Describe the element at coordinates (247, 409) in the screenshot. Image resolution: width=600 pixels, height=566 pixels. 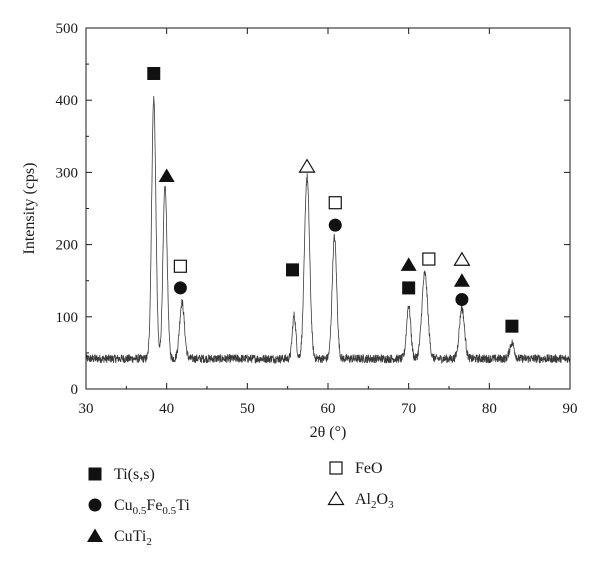
I see `x-tick-label: 50` at that location.